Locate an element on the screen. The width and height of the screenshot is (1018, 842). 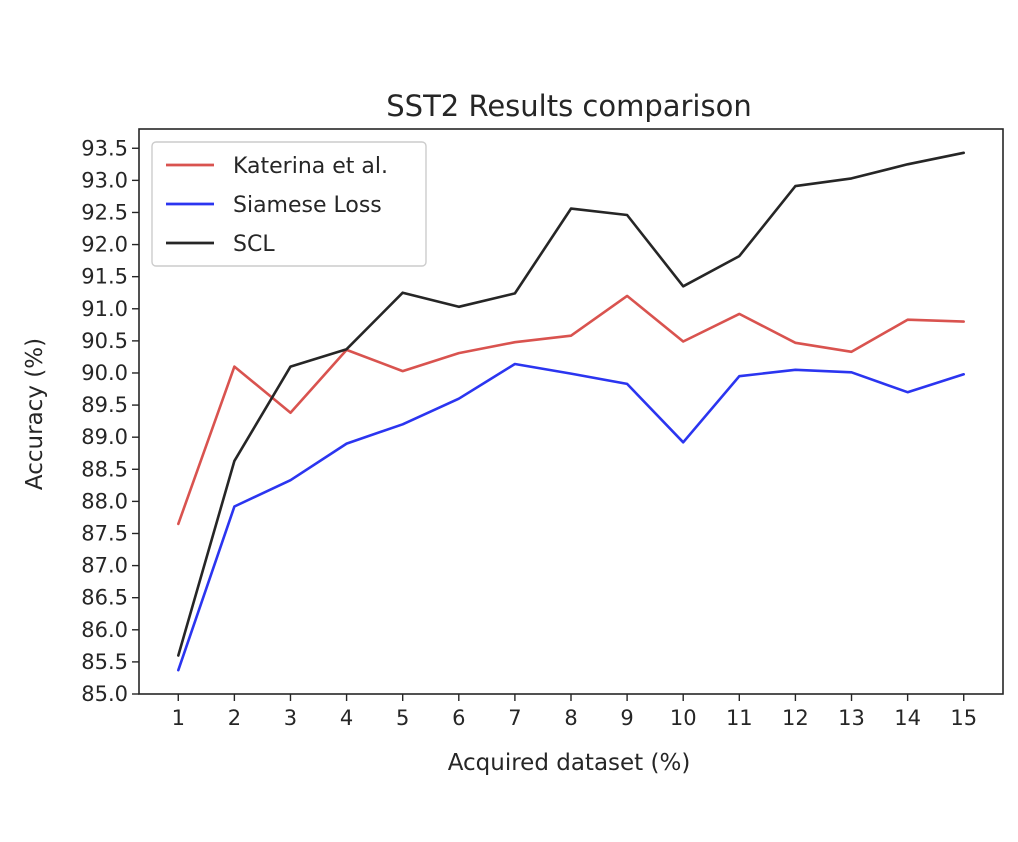
x-tick-label: 2 is located at coordinates (234, 718).